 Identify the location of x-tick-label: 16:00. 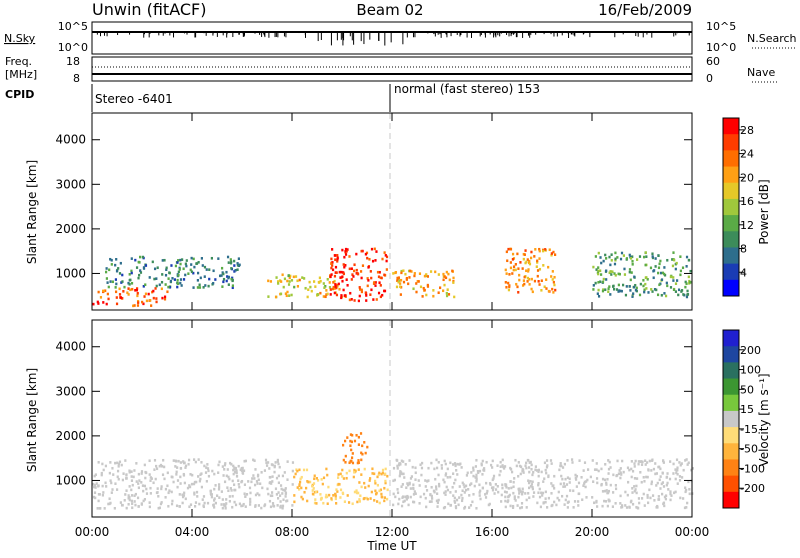
(492, 532).